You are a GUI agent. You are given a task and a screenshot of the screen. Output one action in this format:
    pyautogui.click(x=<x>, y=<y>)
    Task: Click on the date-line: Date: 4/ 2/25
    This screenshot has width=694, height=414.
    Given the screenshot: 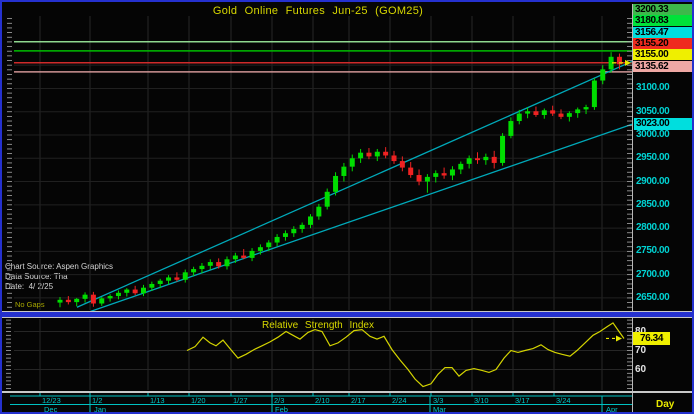 What is the action you would take?
    pyautogui.click(x=29, y=286)
    